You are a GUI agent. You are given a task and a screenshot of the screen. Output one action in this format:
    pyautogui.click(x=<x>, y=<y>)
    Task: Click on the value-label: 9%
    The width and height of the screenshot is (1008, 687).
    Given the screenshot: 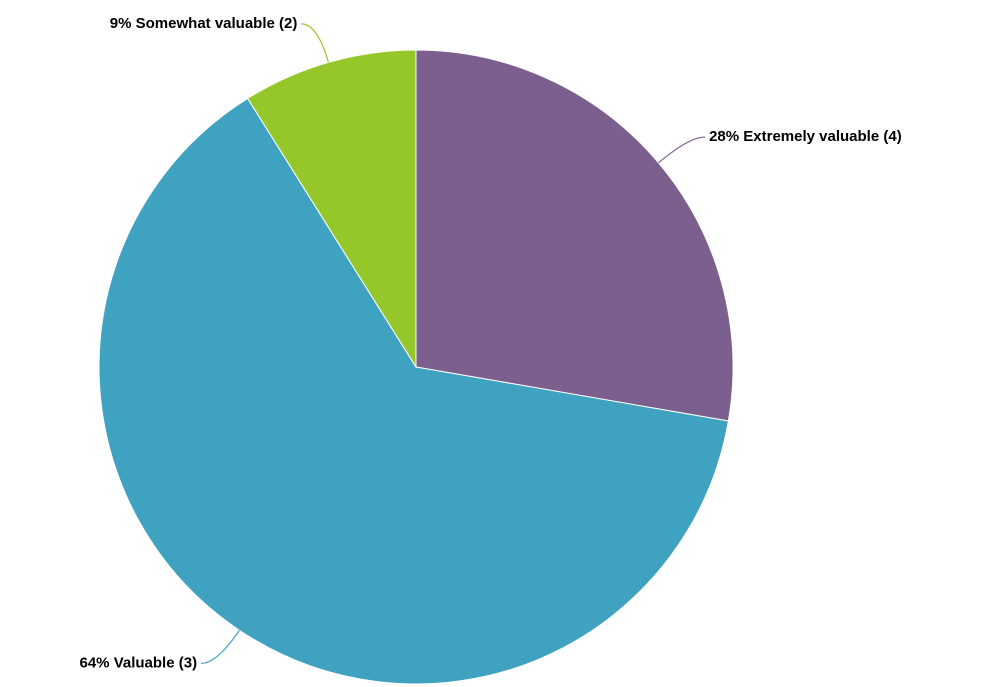 What is the action you would take?
    pyautogui.click(x=121, y=23)
    